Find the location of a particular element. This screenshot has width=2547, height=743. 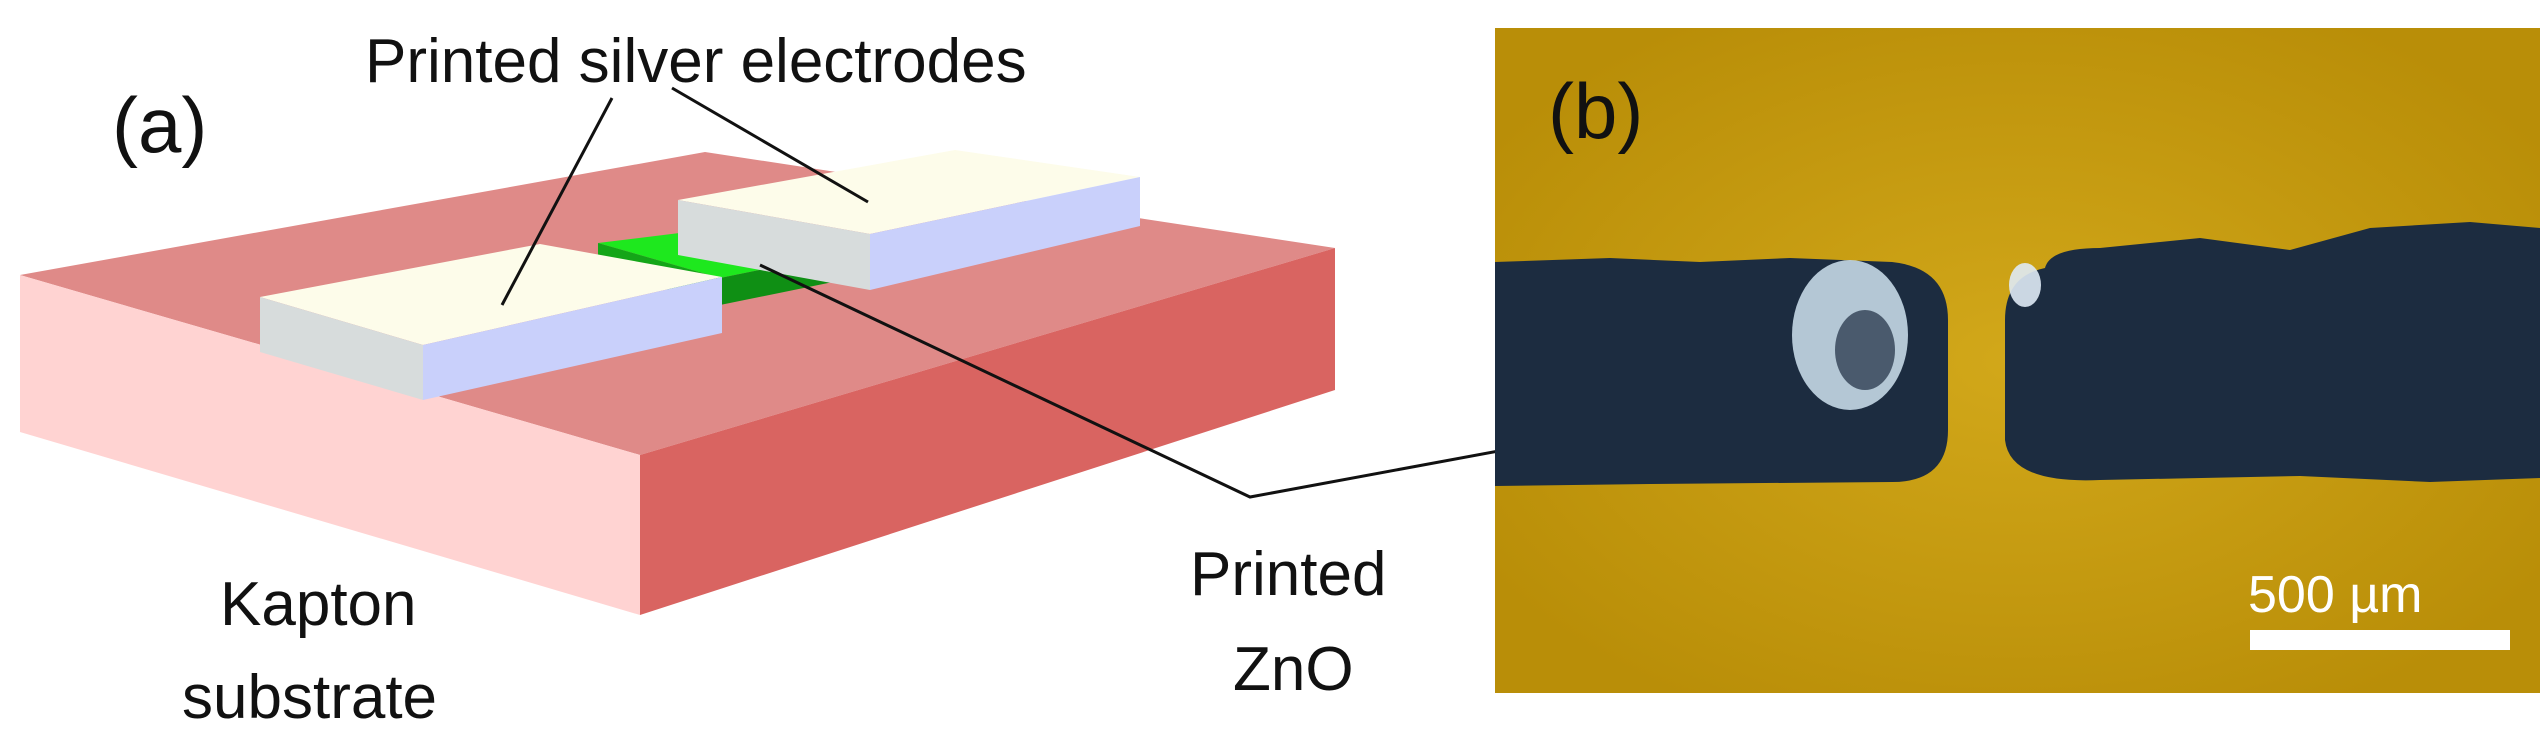

electrodes-label: Printed silver electrodes is located at coordinates (696, 61).